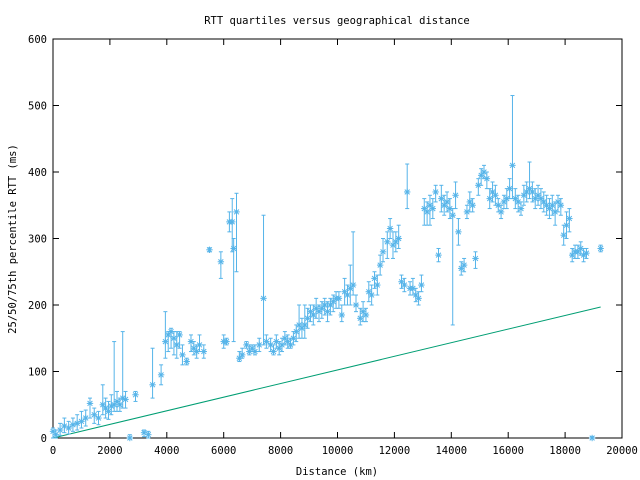 The width and height of the screenshot is (640, 480). I want to click on x-tick-label: 4000, so click(166, 451).